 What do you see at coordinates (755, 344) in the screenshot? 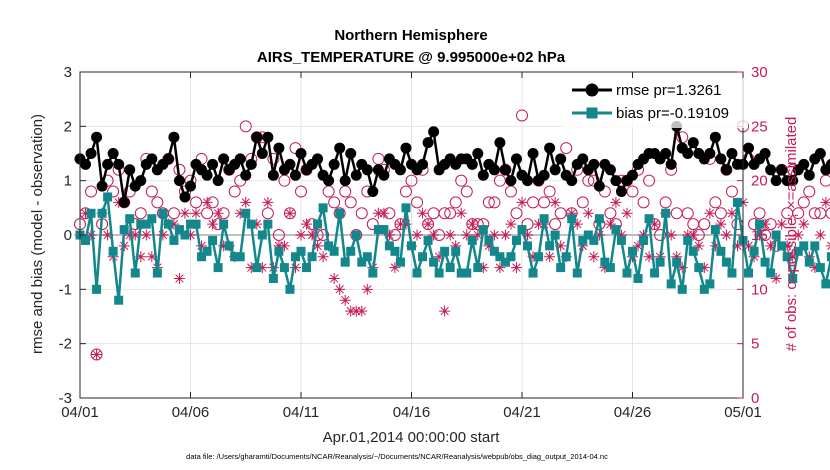
I see `y-right-tick-label: 5` at bounding box center [755, 344].